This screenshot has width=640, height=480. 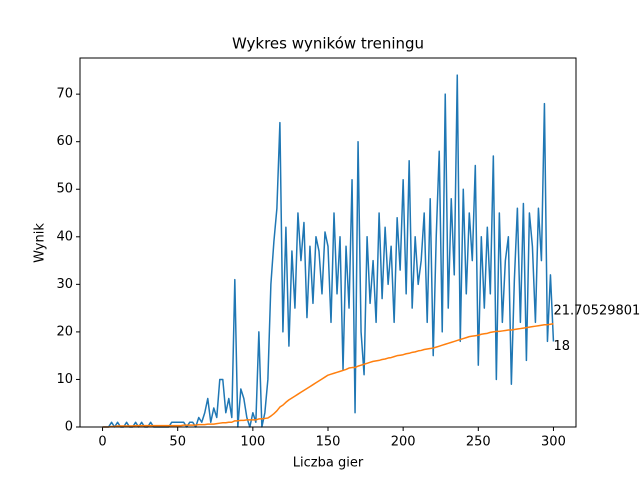 What do you see at coordinates (478, 442) in the screenshot?
I see `x-tick-label: 250` at bounding box center [478, 442].